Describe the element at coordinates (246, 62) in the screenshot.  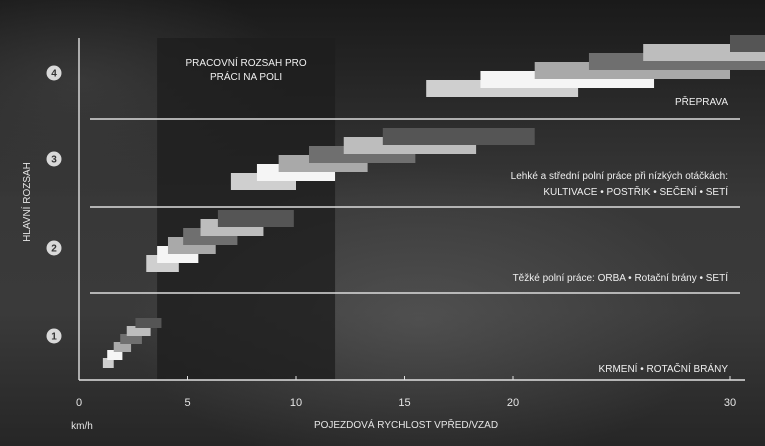
I see `field-work-band-label: PRACOVNÍ ROZSAH PRO` at that location.